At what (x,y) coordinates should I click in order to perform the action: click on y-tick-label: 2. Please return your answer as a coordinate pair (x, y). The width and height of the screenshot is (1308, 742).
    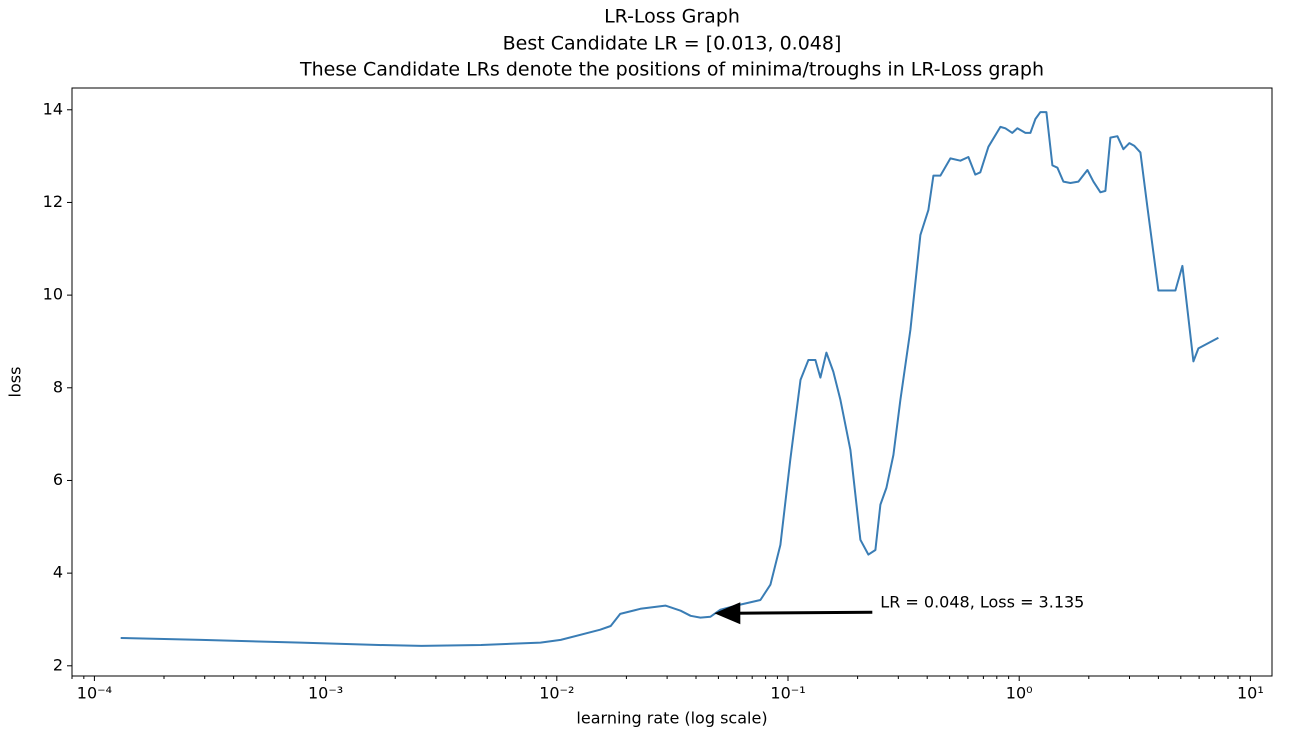
    Looking at the image, I should click on (58, 664).